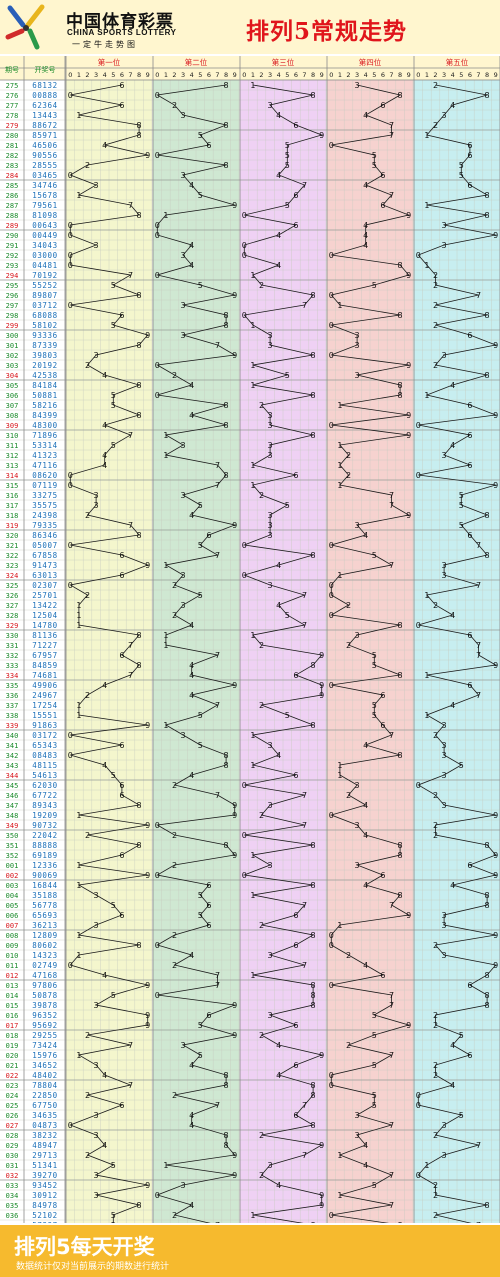  What do you see at coordinates (45, 565) in the screenshot?
I see `draw-number-cell: 91473` at bounding box center [45, 565].